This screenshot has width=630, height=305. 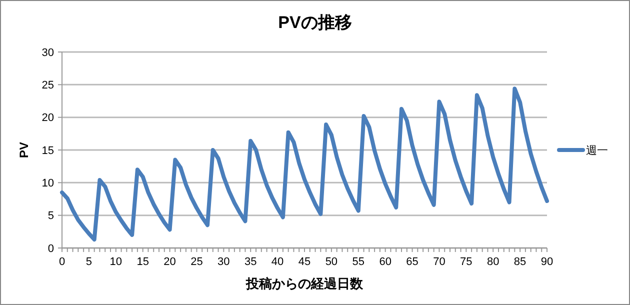 I want to click on y-tick-label: 0, so click(x=51, y=248).